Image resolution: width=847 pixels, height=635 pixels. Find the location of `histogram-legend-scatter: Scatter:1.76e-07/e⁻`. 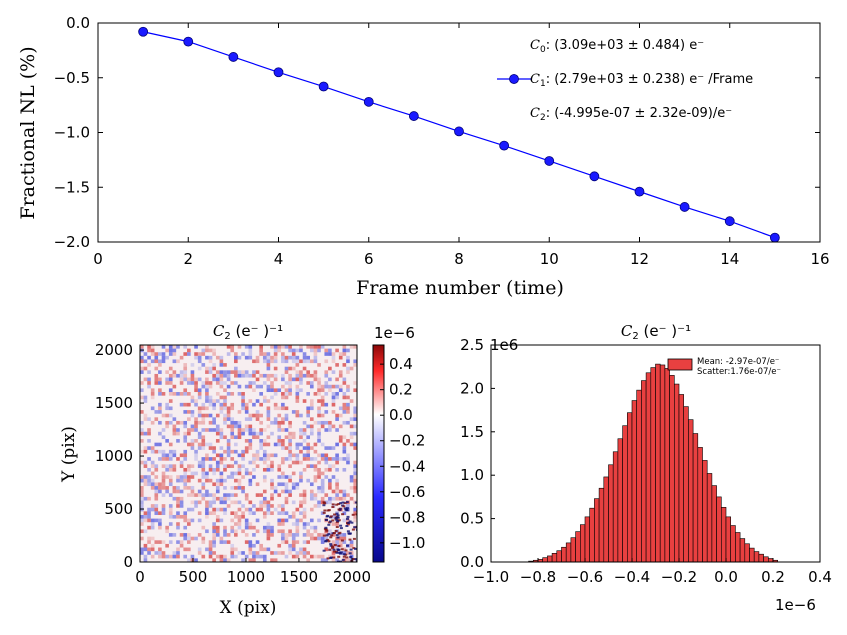

histogram-legend-scatter: Scatter:1.76e-07/e⁻ is located at coordinates (739, 372).